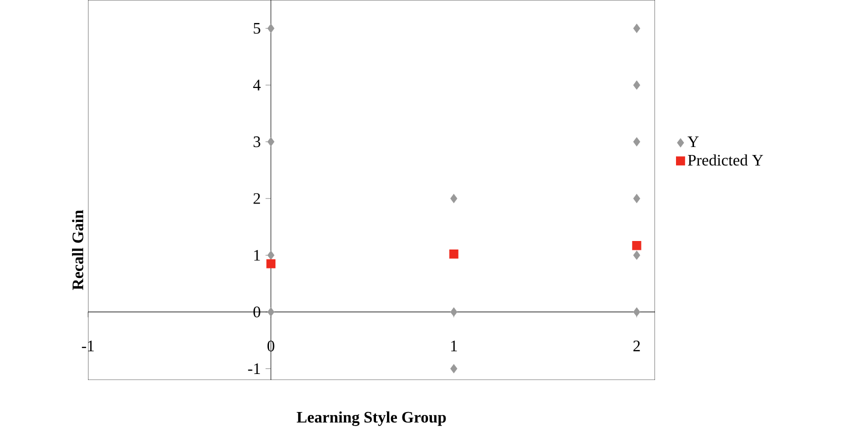 This screenshot has height=432, width=849. I want to click on y-tick-label: 4, so click(257, 85).